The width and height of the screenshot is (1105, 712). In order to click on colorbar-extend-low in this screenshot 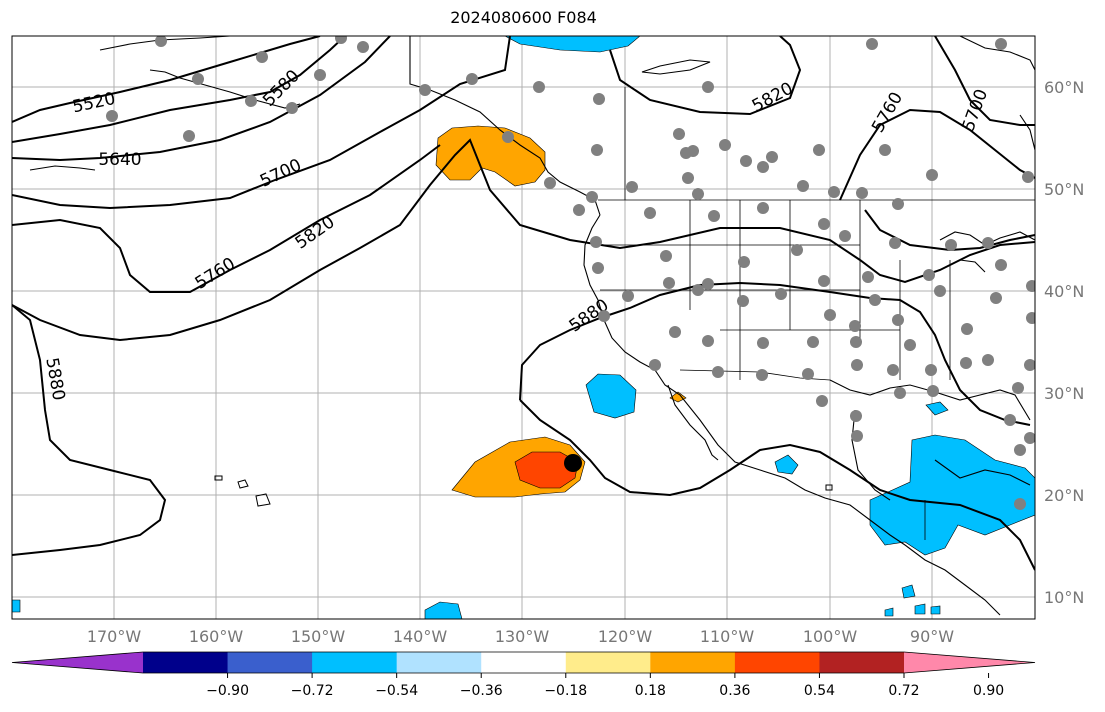, I will do `click(77, 662)`.